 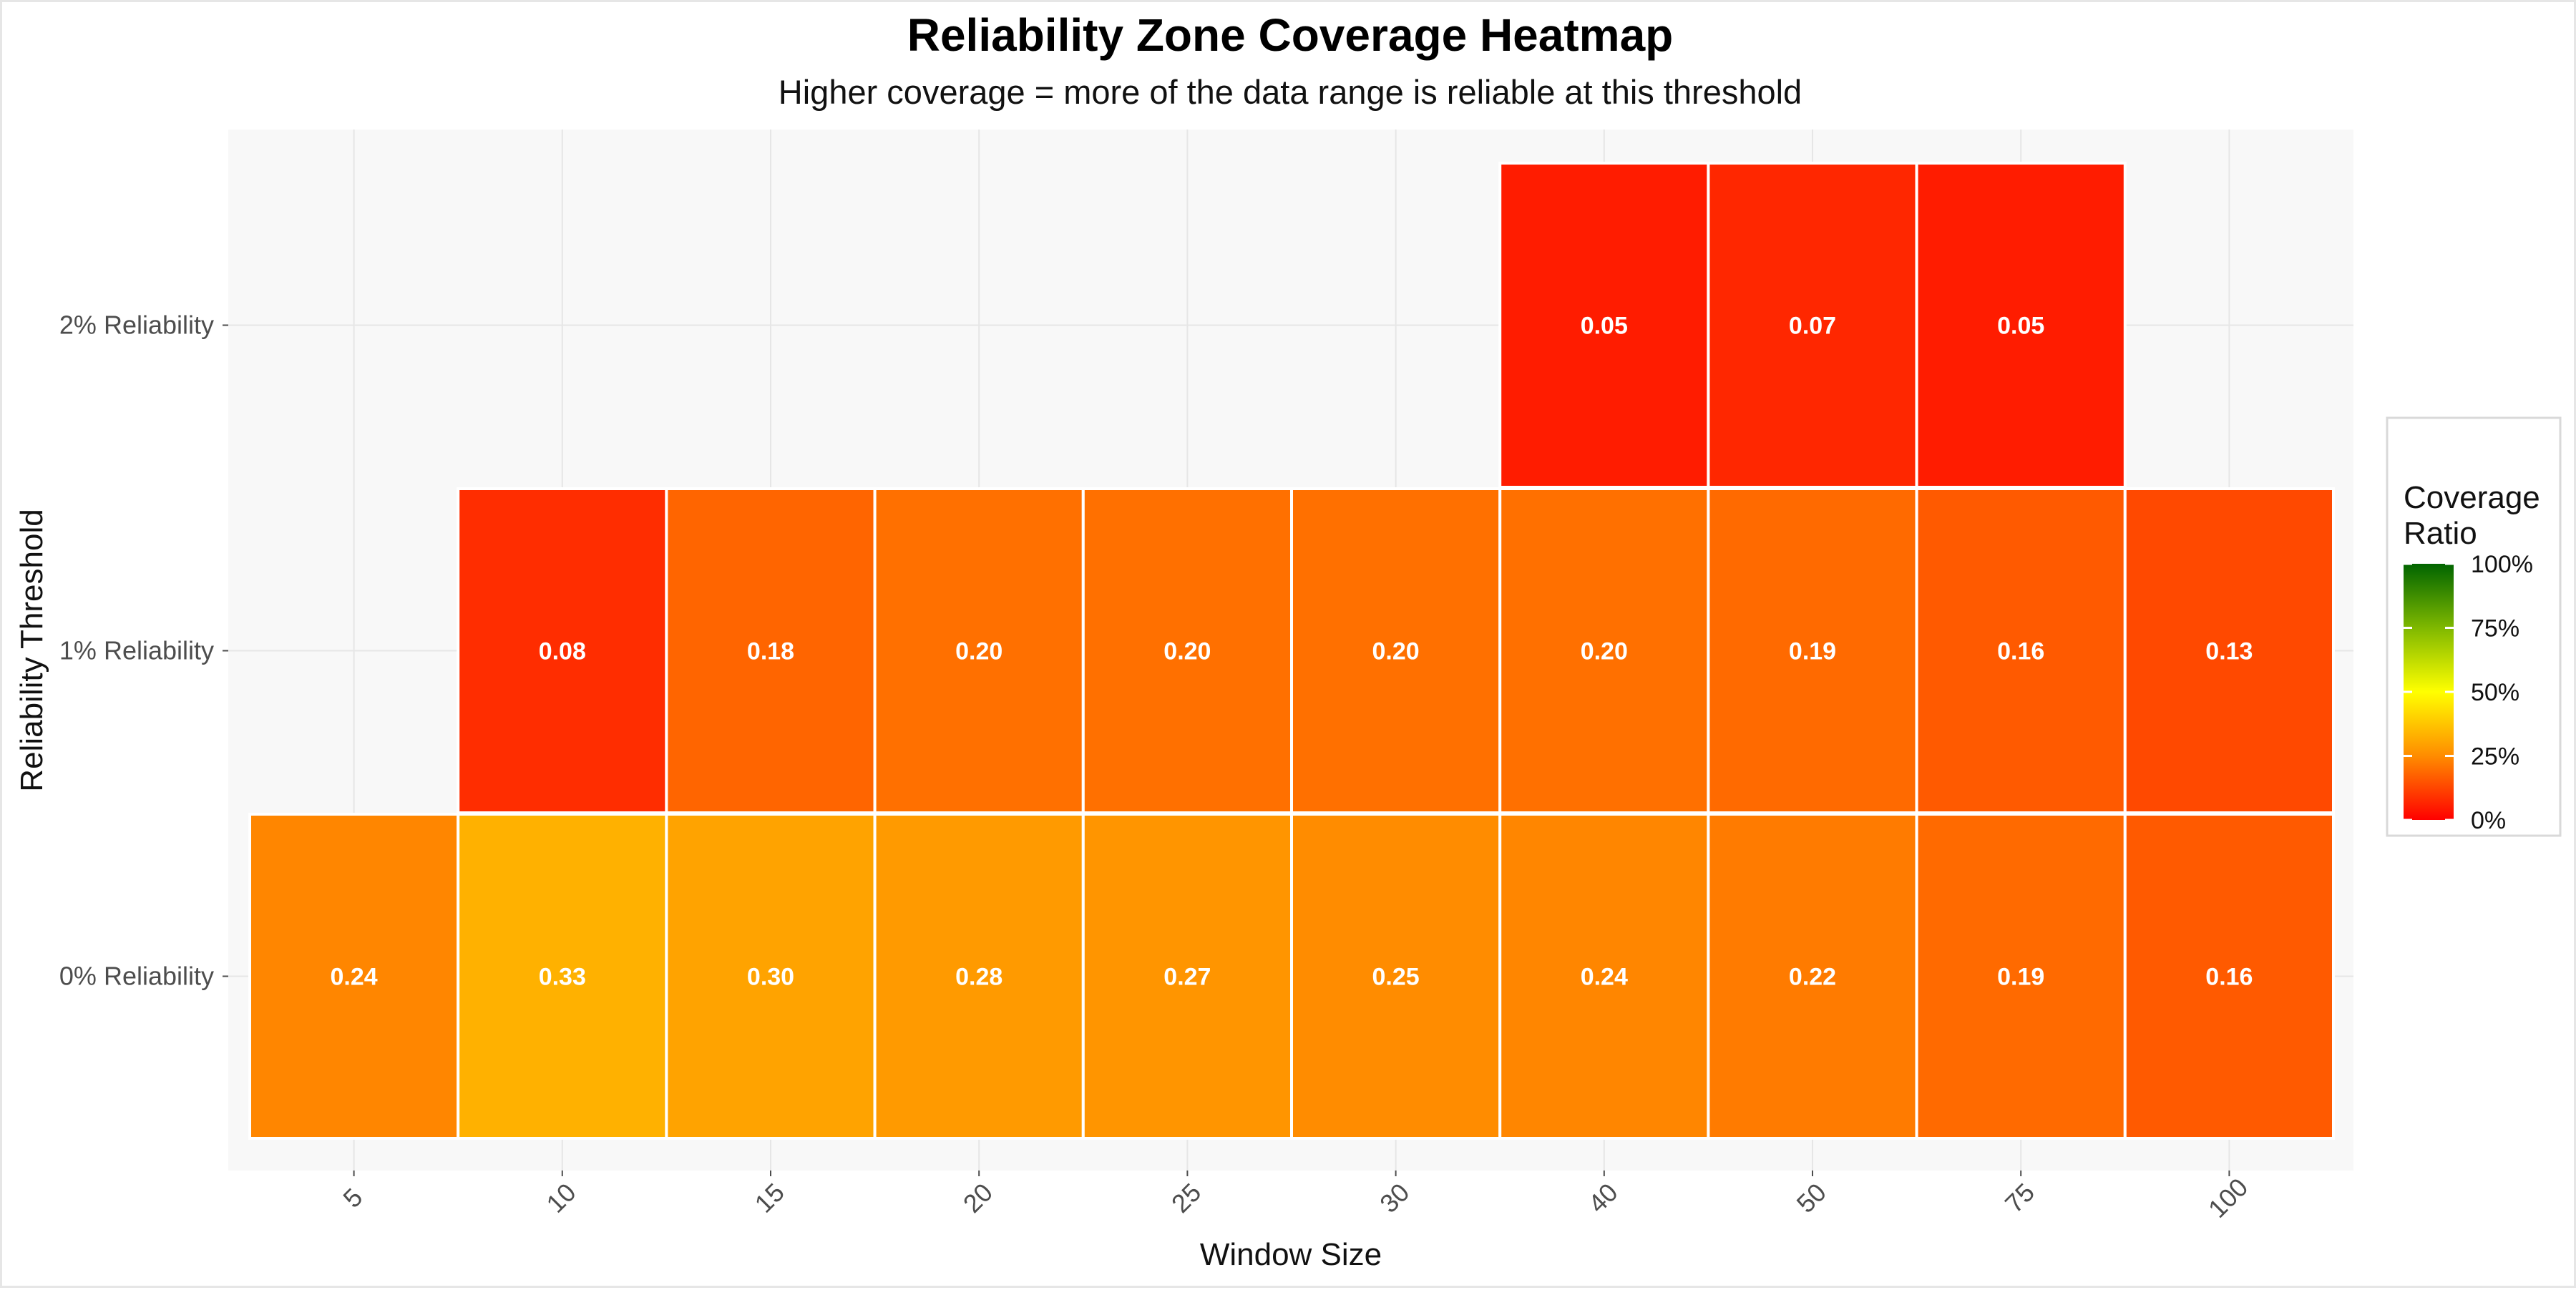 I want to click on cell-value-label: 0.18, so click(x=770, y=652).